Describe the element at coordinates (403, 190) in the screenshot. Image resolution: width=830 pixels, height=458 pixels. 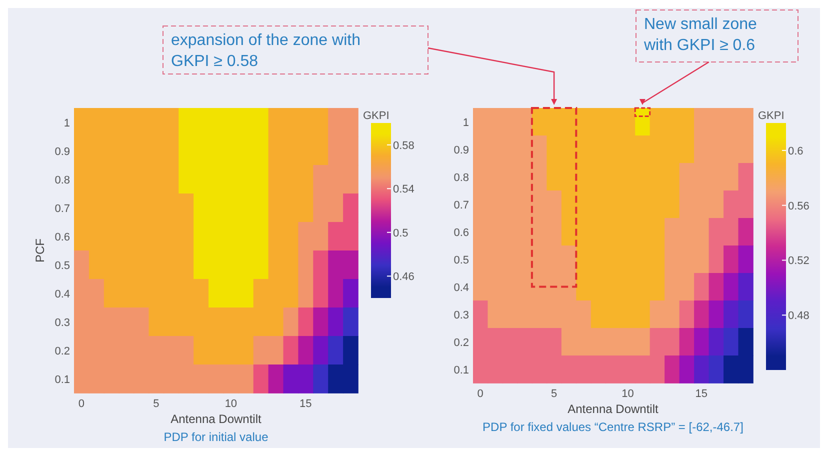
I see `color-bar-label: 0.54` at that location.